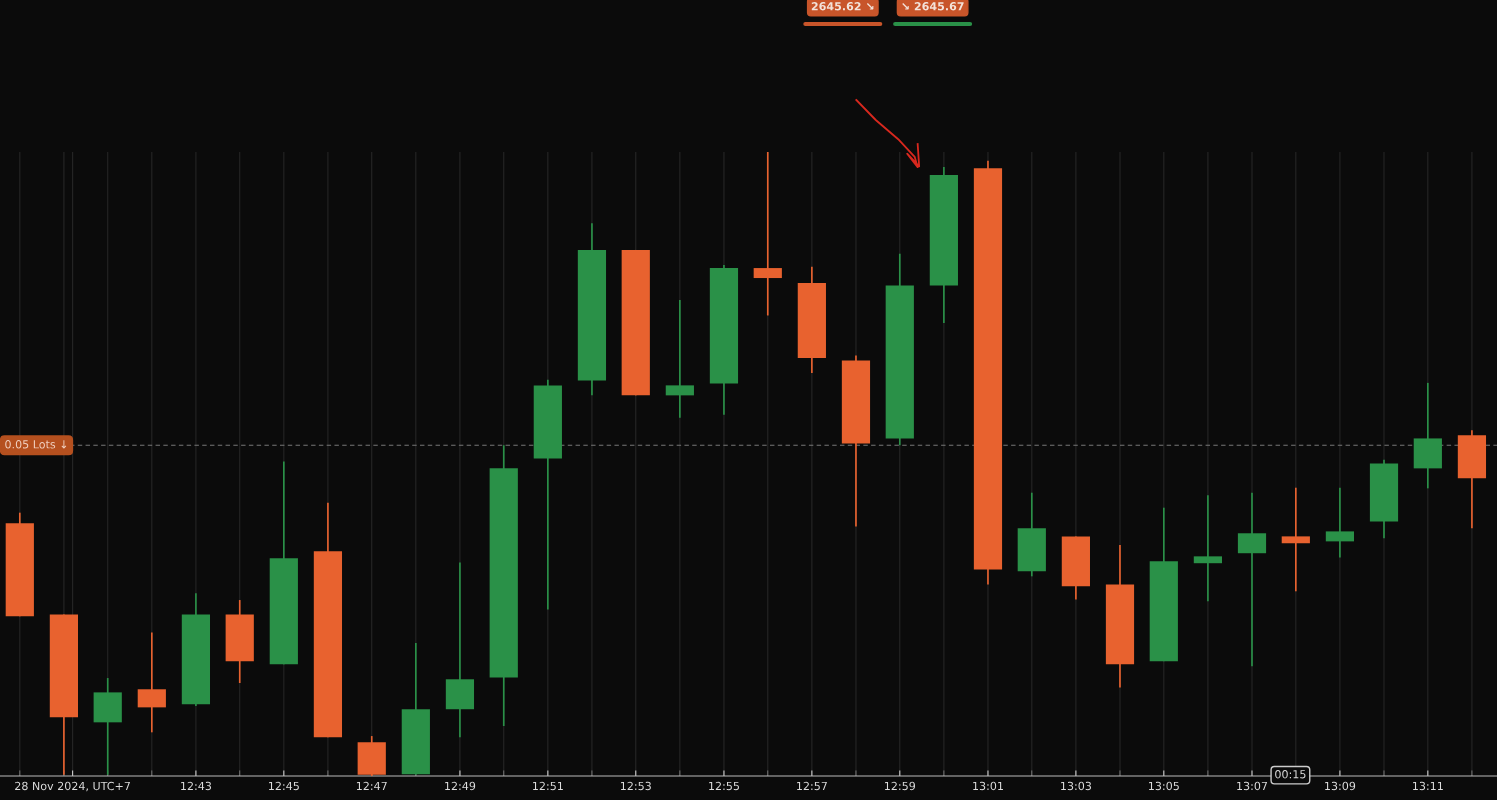 This screenshot has width=1497, height=800. Describe the element at coordinates (72, 786) in the screenshot. I see `x-tick-label: 28 Nov 2024, UTC+7` at that location.